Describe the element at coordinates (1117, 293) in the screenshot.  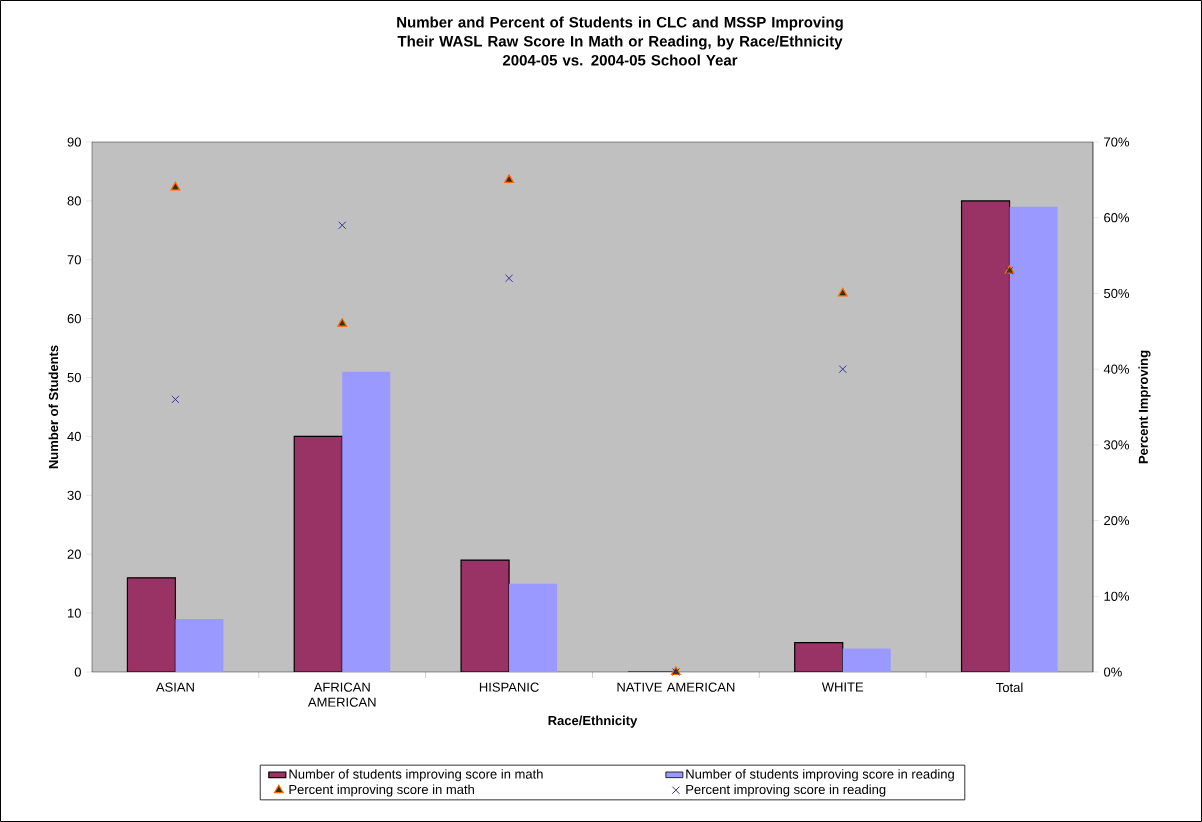
I see `y2-tick-label: 50%` at that location.